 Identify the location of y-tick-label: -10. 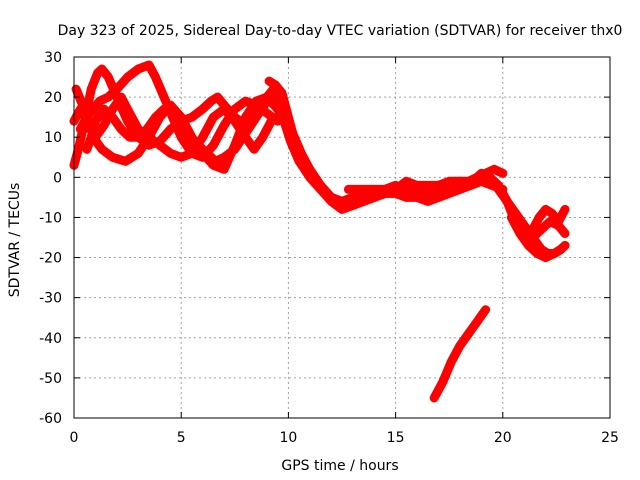
(50, 218).